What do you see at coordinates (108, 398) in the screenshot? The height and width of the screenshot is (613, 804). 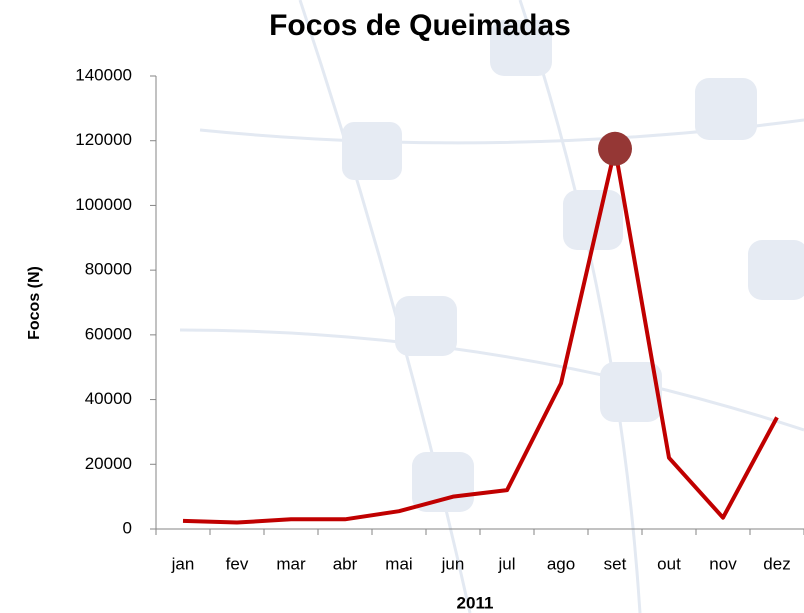 I see `y-tick-label: 40000` at bounding box center [108, 398].